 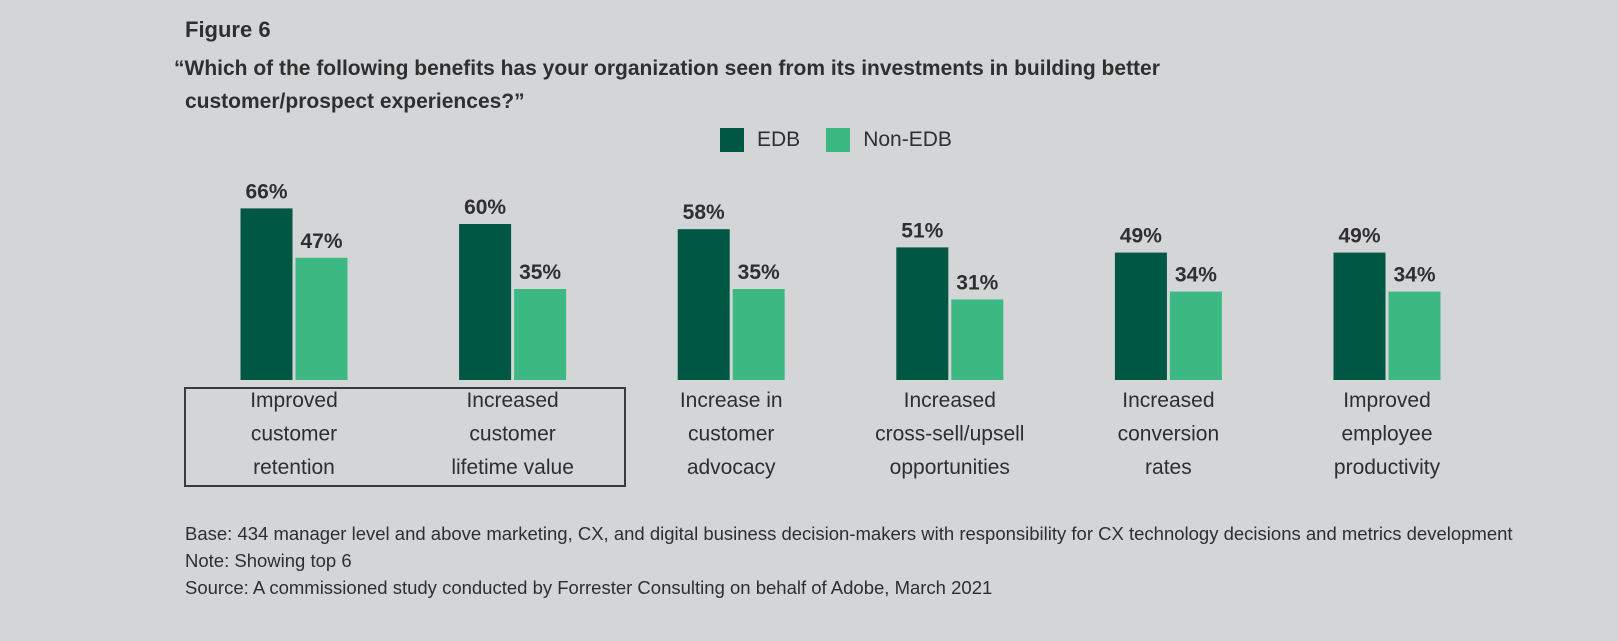 I want to click on category-label-line: retention, so click(x=294, y=467).